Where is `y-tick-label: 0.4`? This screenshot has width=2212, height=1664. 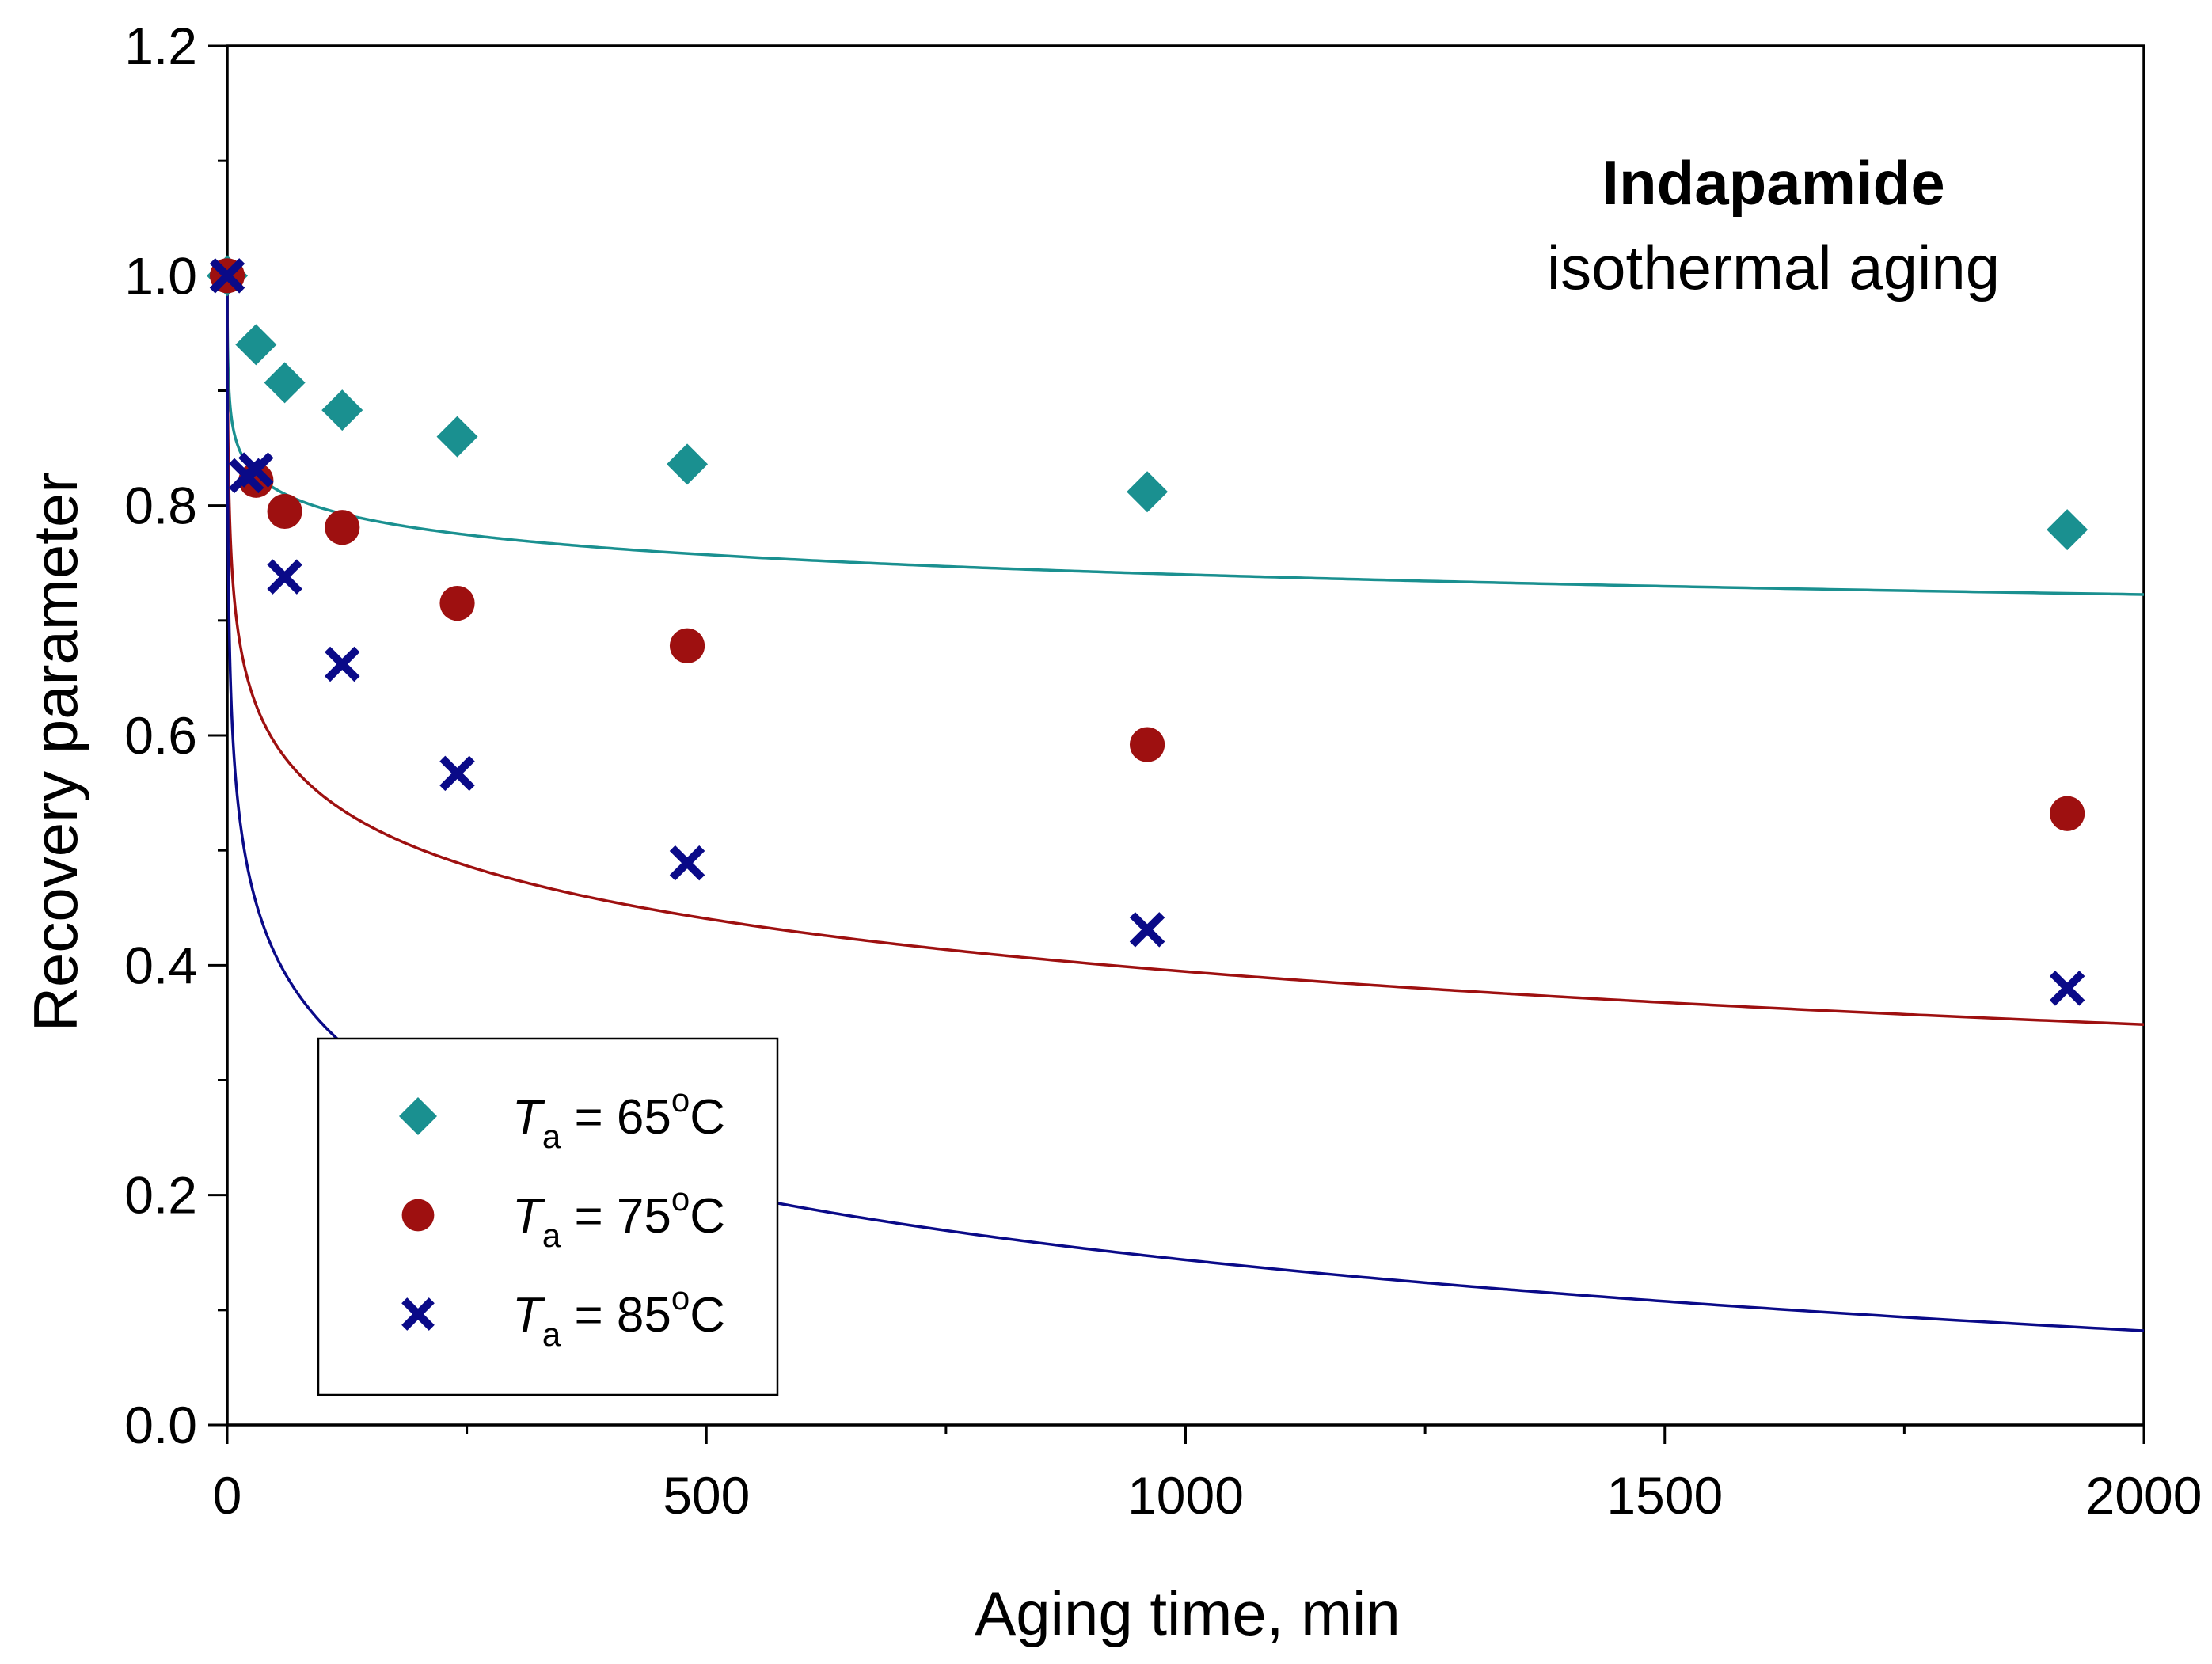
y-tick-label: 0.4 is located at coordinates (160, 965).